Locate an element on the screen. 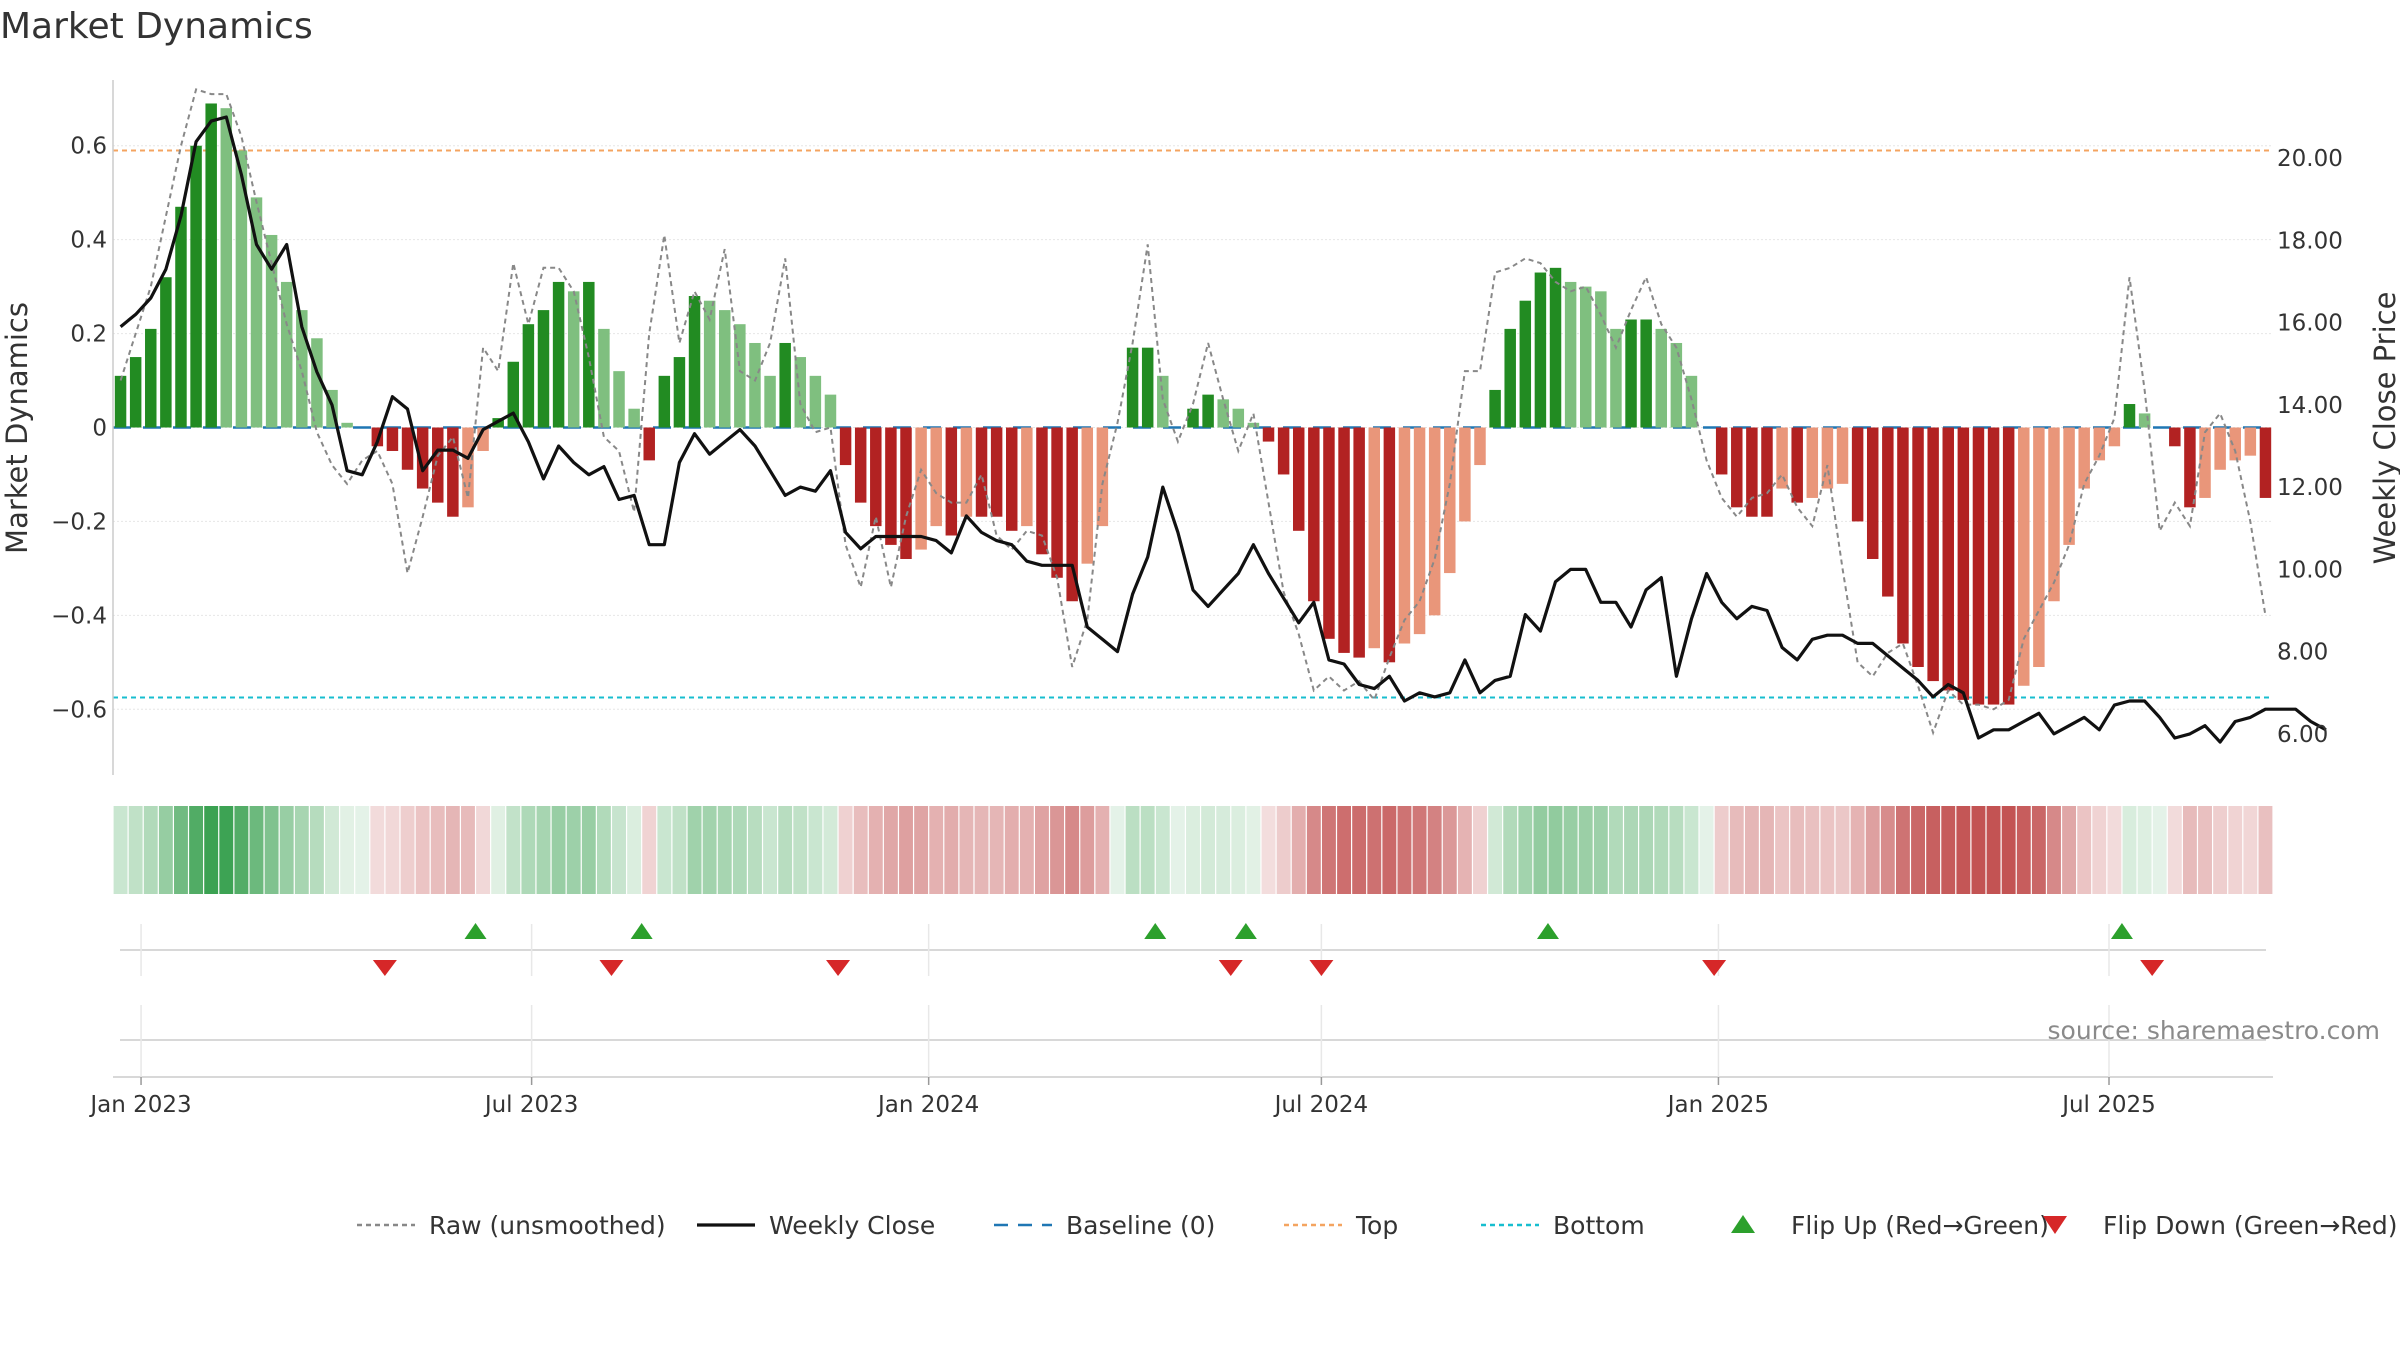 The image size is (2400, 1350). legend-item: Bottom is located at coordinates (1563, 1225).